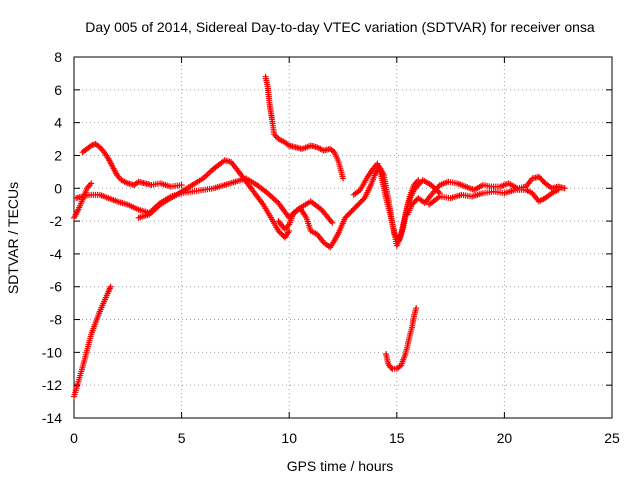  I want to click on series-track-a-rising, so click(92, 341).